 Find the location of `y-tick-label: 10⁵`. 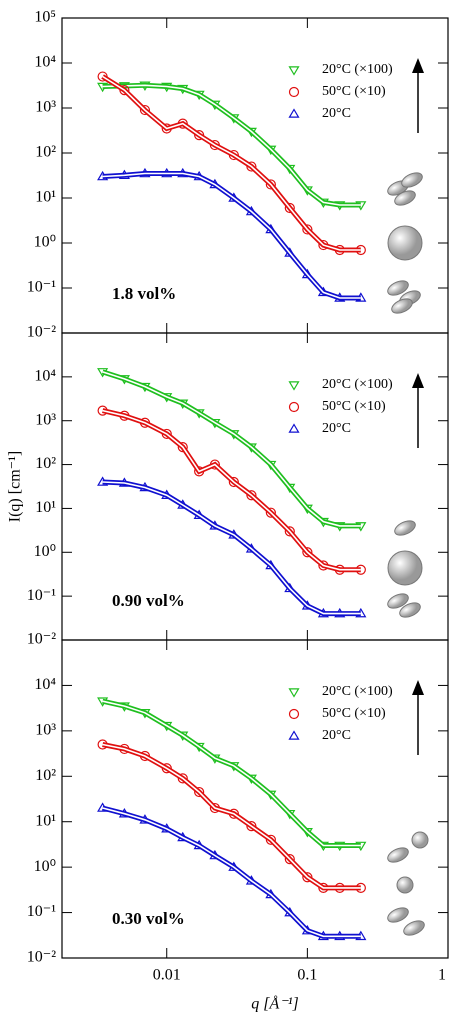

y-tick-label: 10⁵ is located at coordinates (45, 17).